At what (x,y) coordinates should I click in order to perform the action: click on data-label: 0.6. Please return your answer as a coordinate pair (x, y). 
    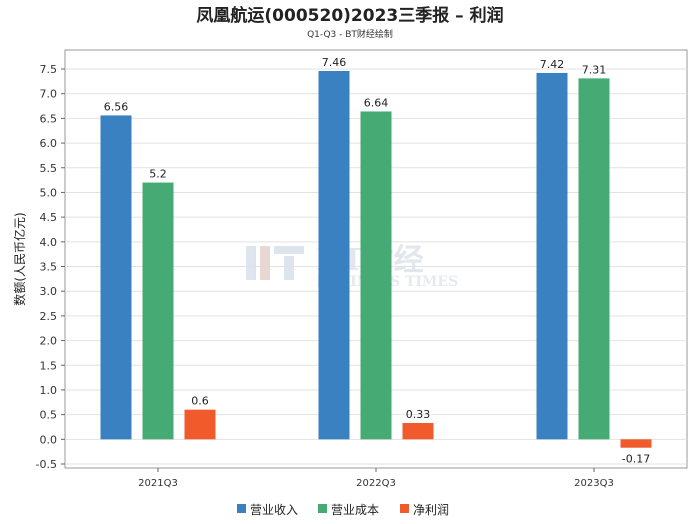
    Looking at the image, I should click on (200, 401).